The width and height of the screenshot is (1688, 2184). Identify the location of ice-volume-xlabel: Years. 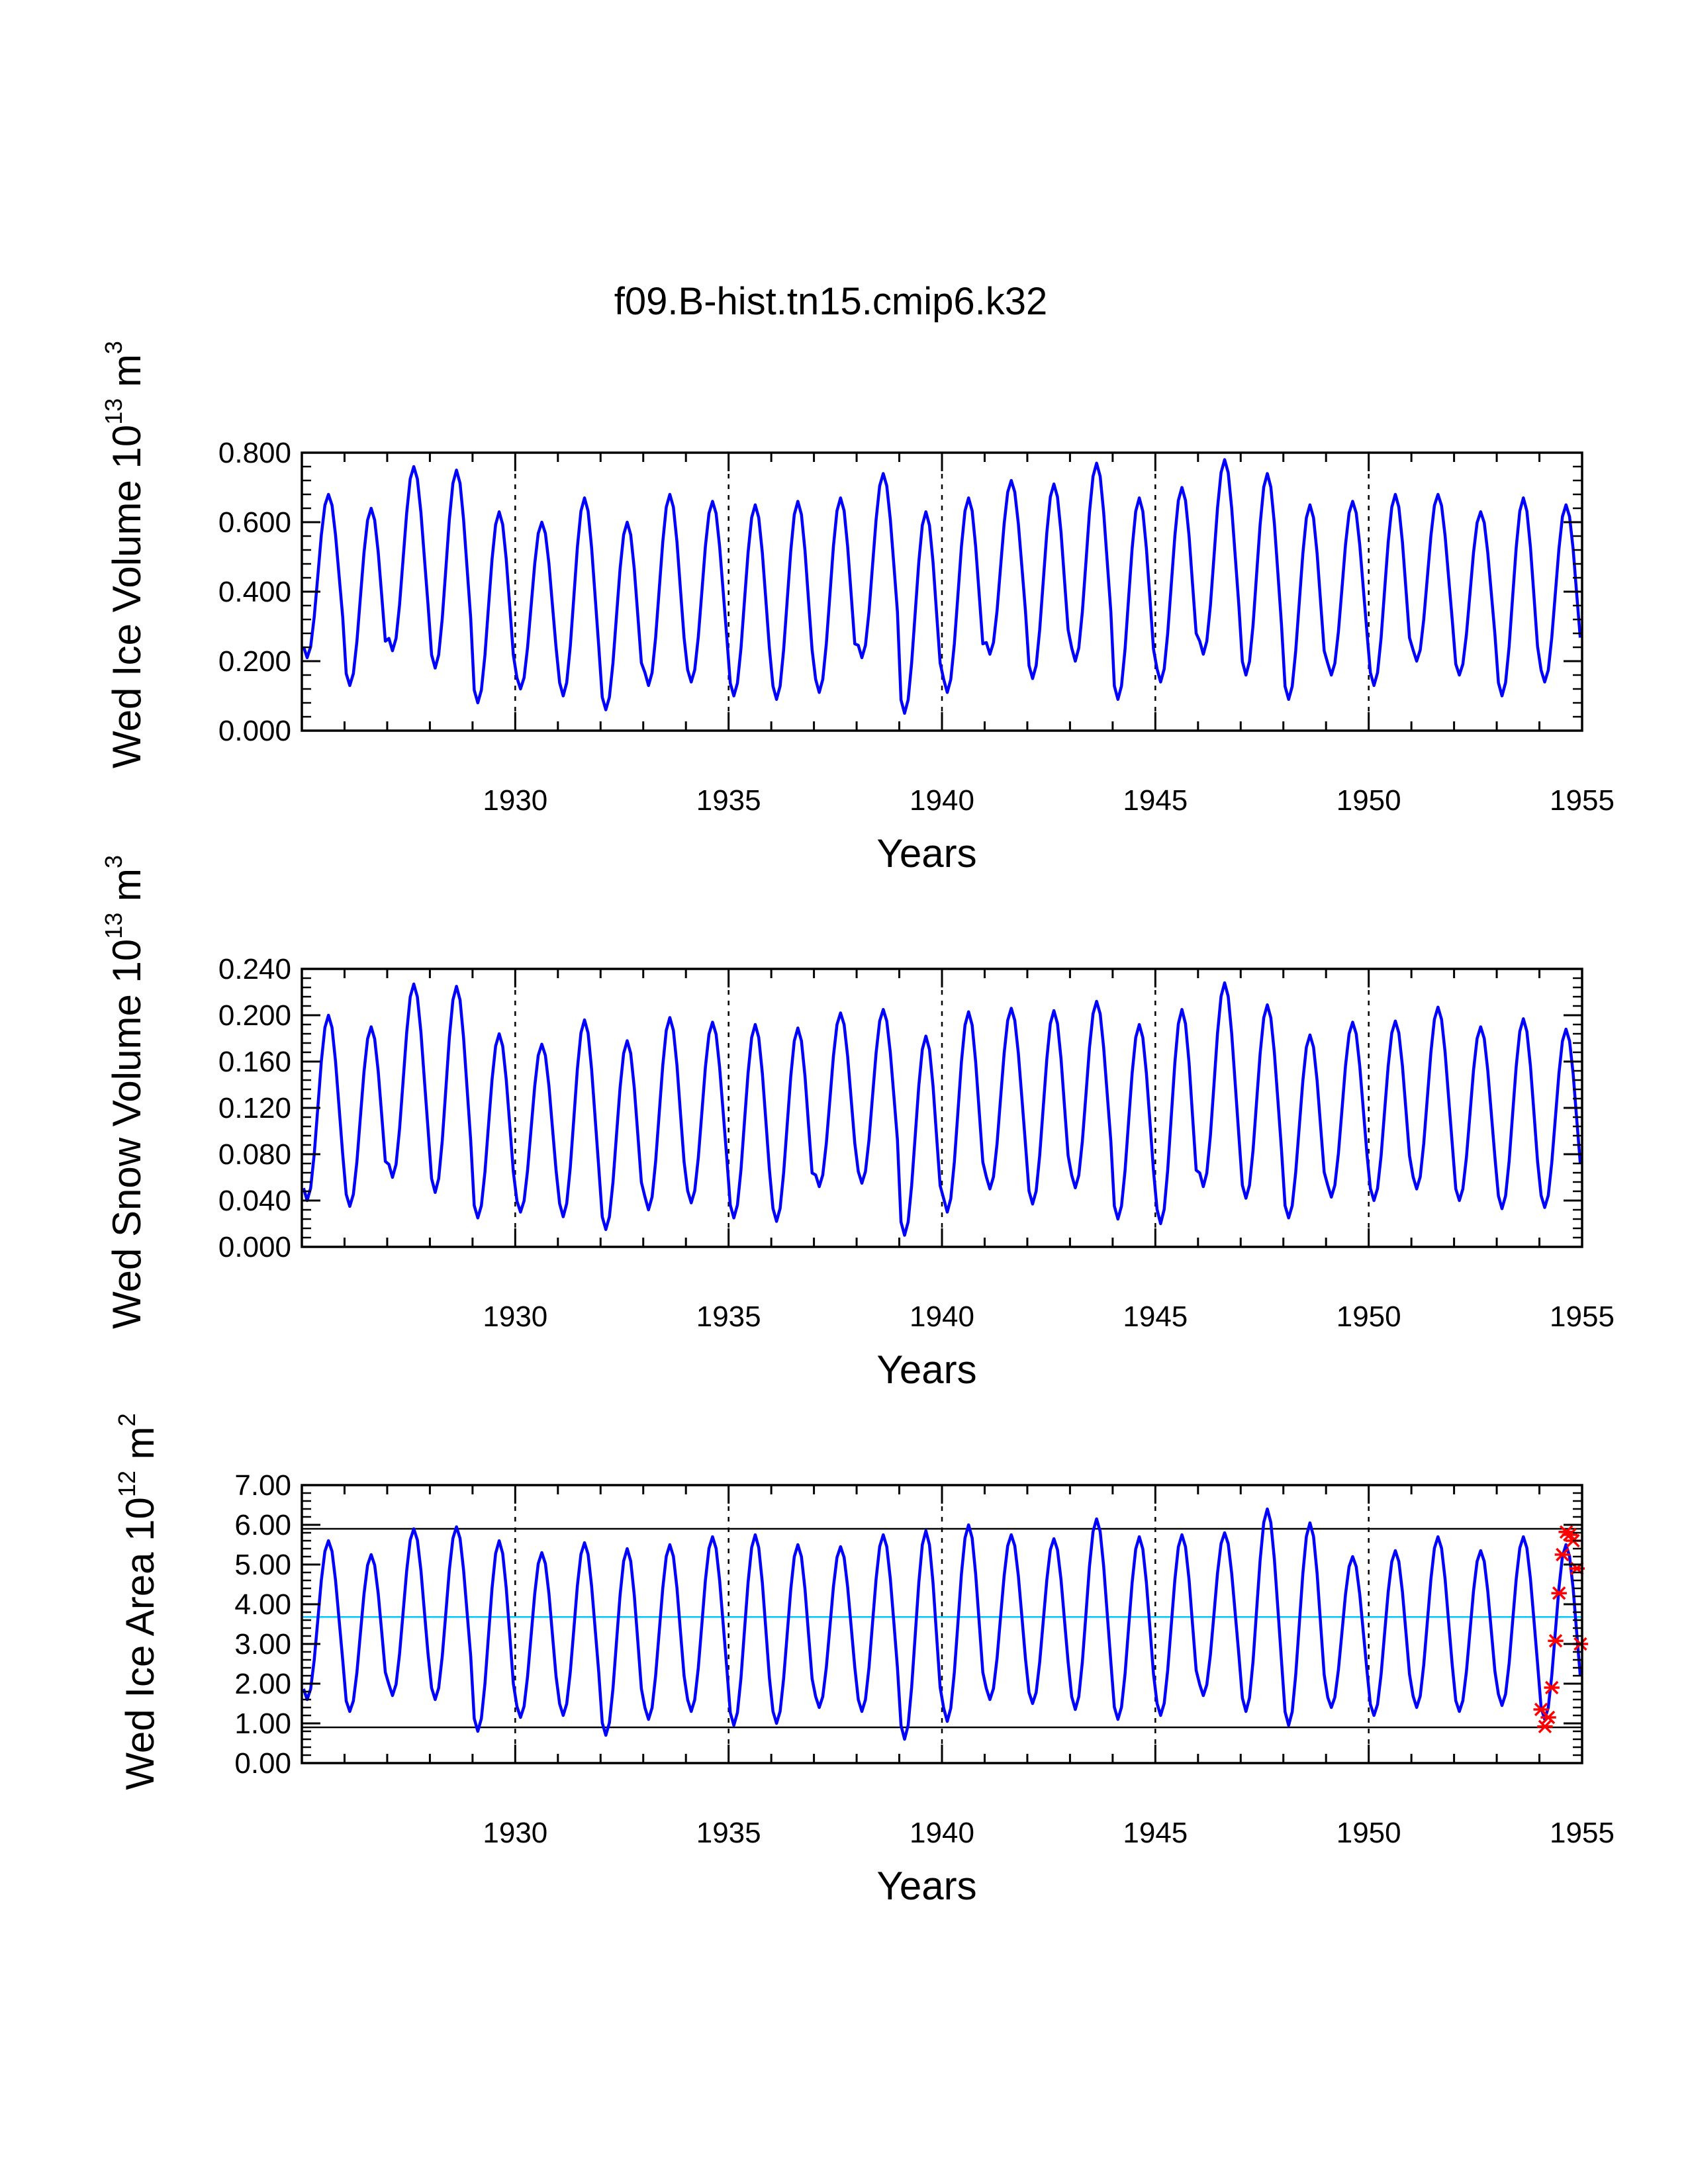
(926, 853).